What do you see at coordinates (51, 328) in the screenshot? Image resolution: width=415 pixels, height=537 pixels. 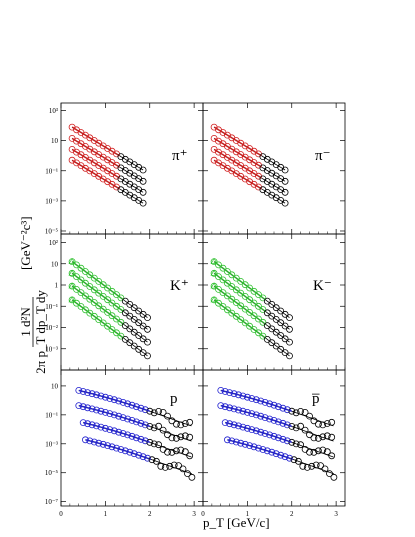 I see `y-tick-label: 10⁻²` at bounding box center [51, 328].